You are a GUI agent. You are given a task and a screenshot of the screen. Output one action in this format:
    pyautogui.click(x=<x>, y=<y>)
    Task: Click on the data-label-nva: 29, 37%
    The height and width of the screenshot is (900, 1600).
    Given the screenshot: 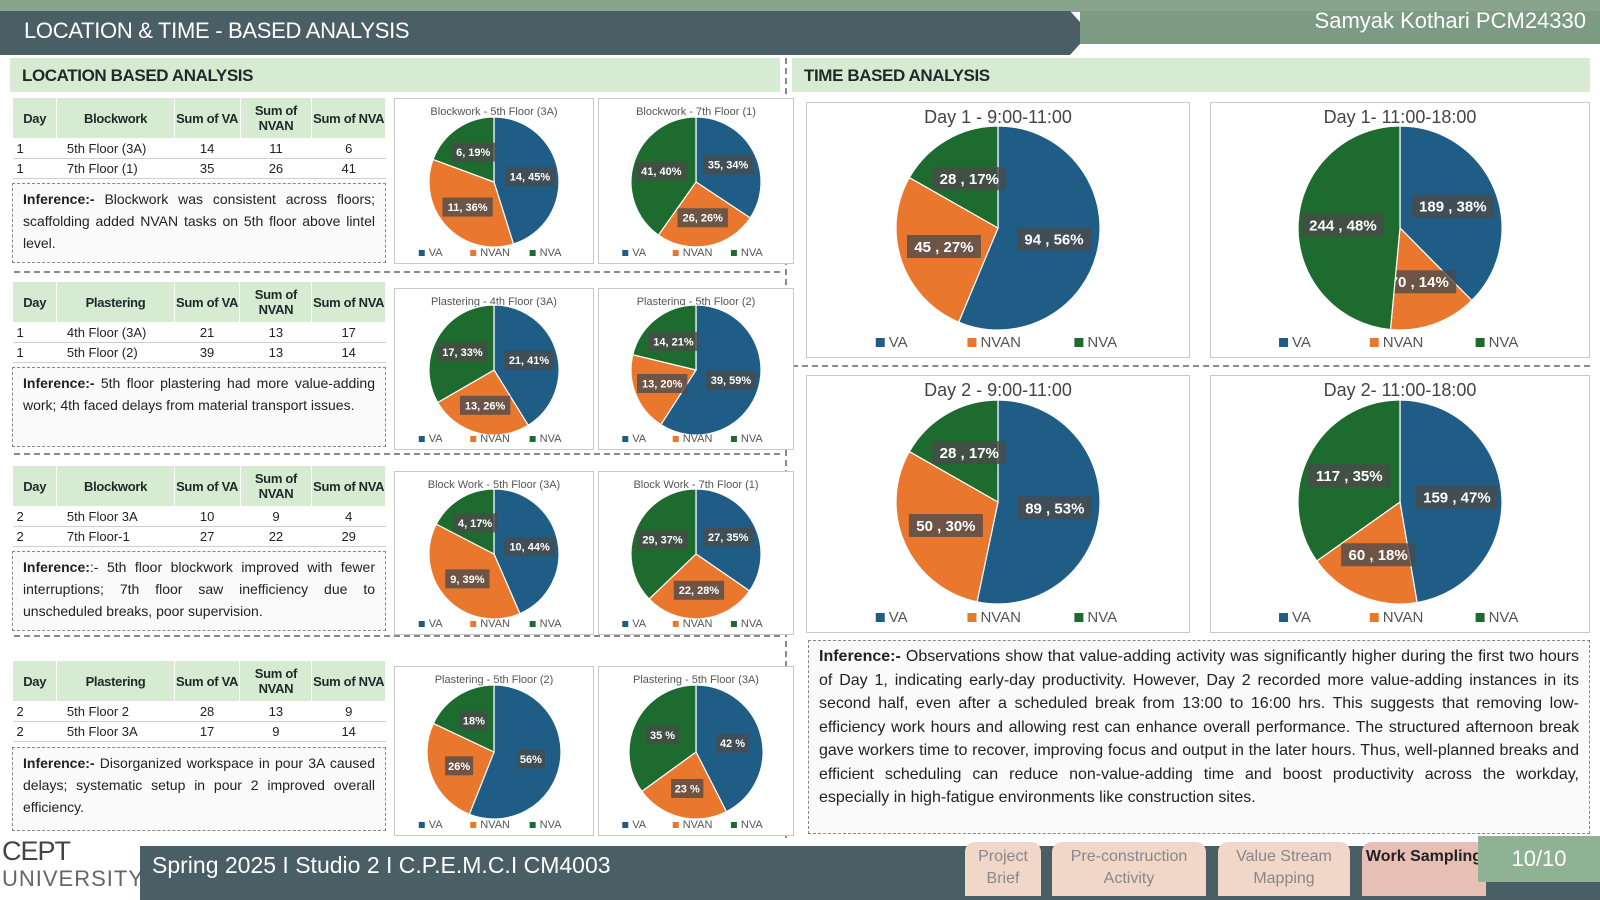 What is the action you would take?
    pyautogui.click(x=662, y=540)
    